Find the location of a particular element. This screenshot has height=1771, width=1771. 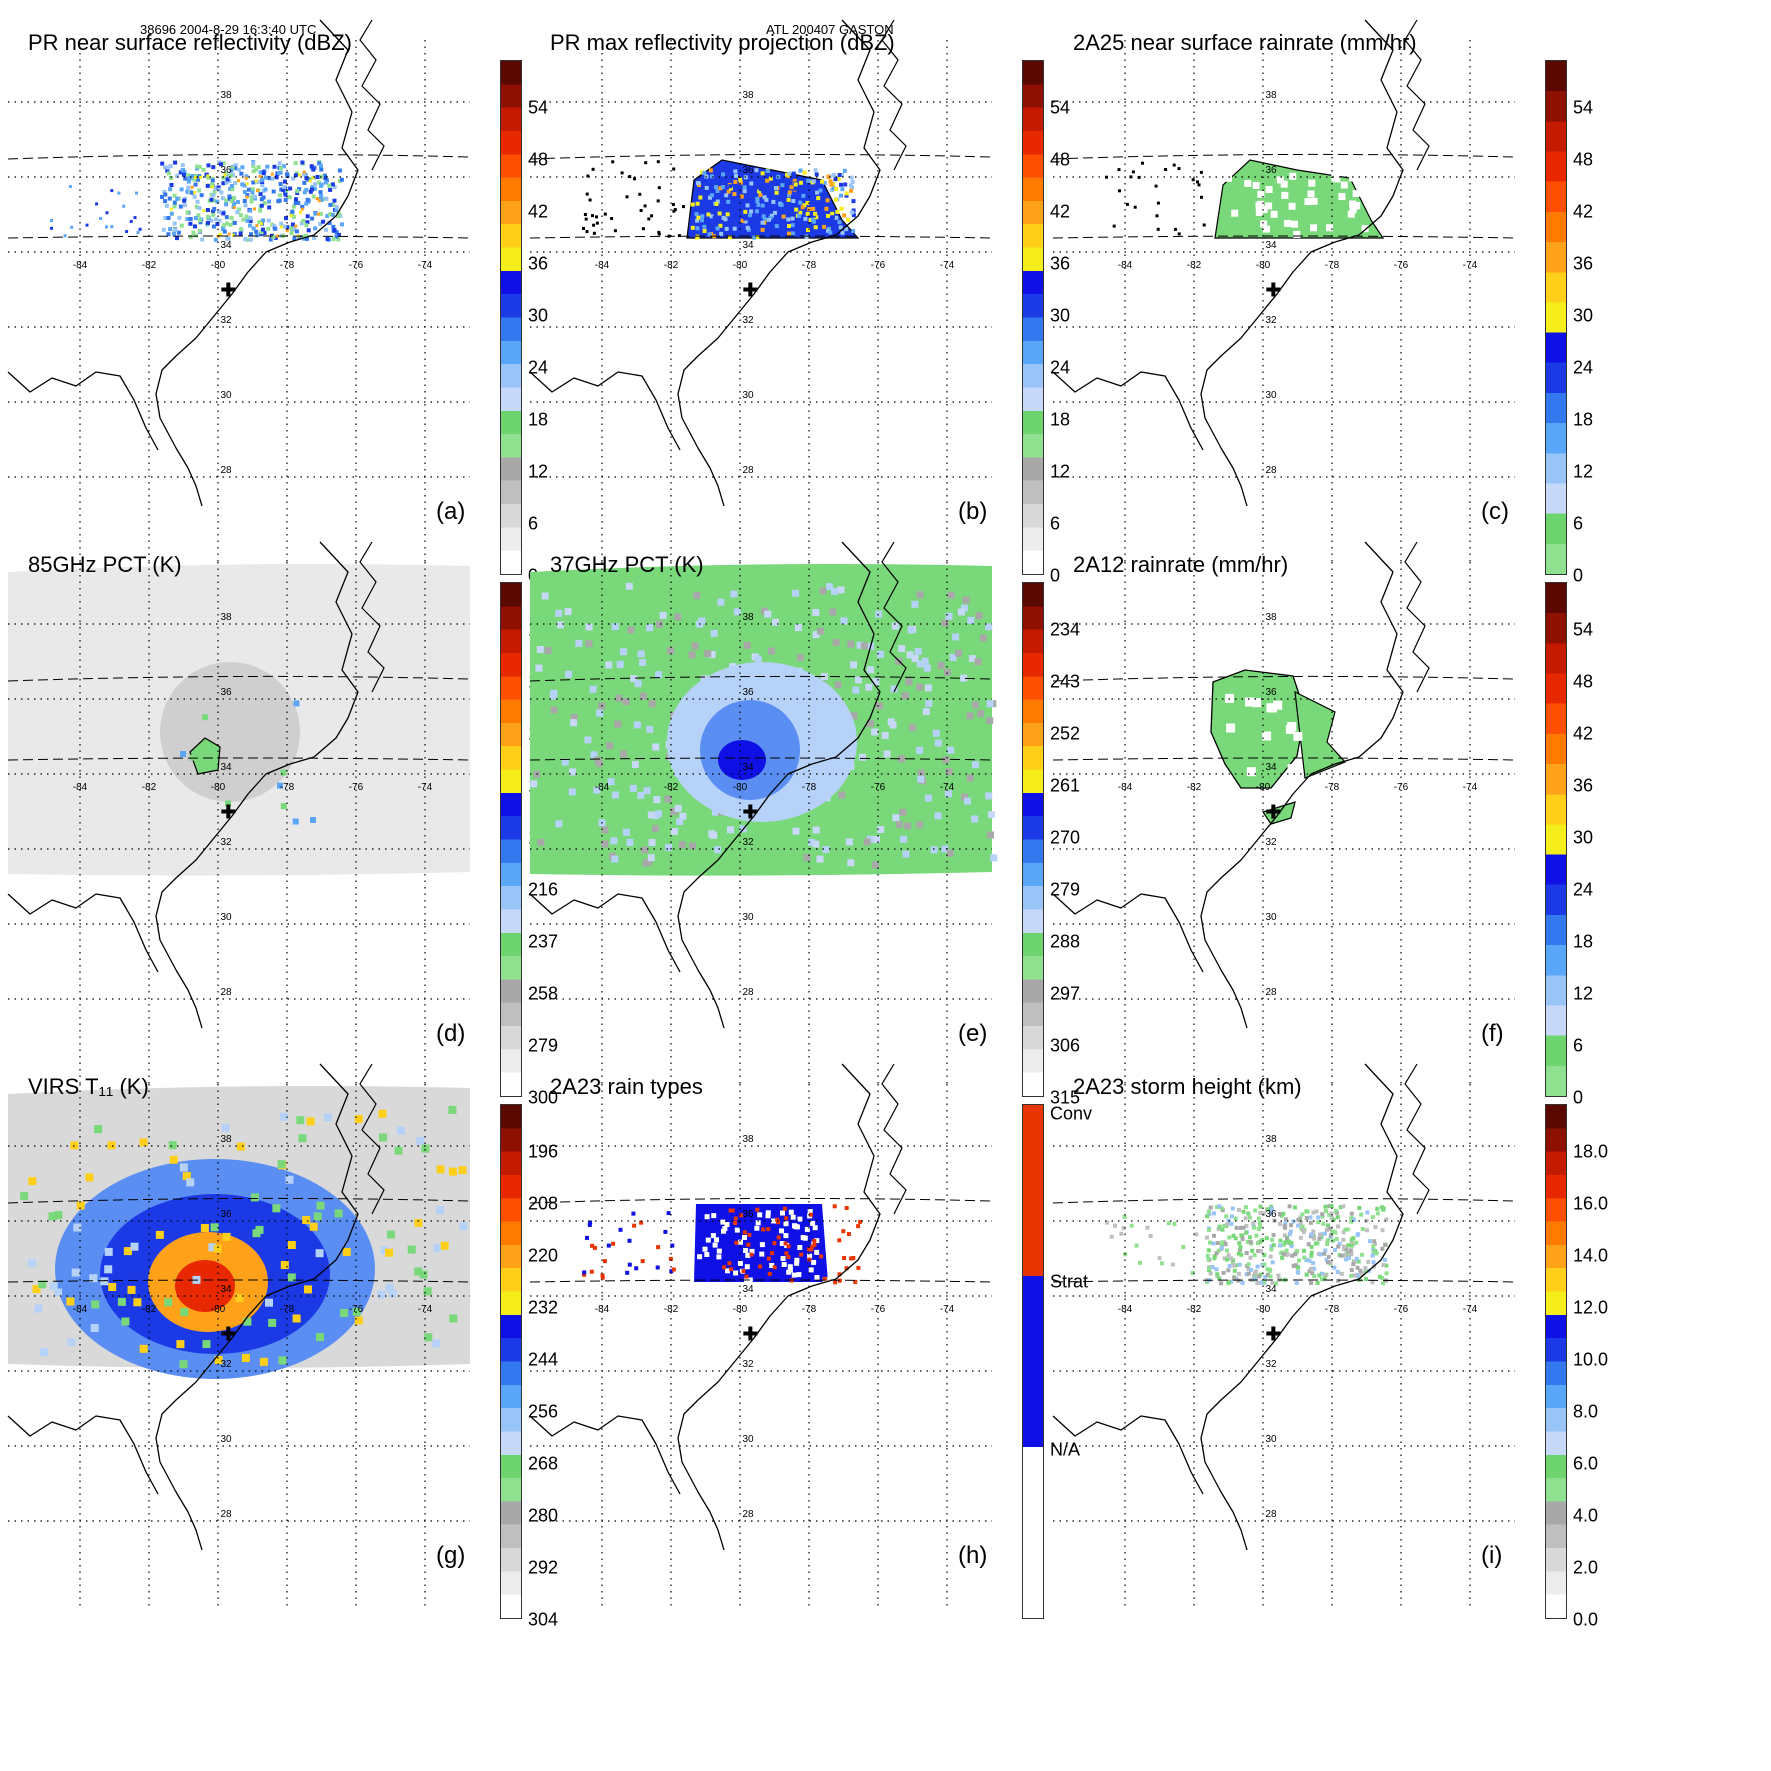

colorbar-tick-label: 54 is located at coordinates (1583, 629).